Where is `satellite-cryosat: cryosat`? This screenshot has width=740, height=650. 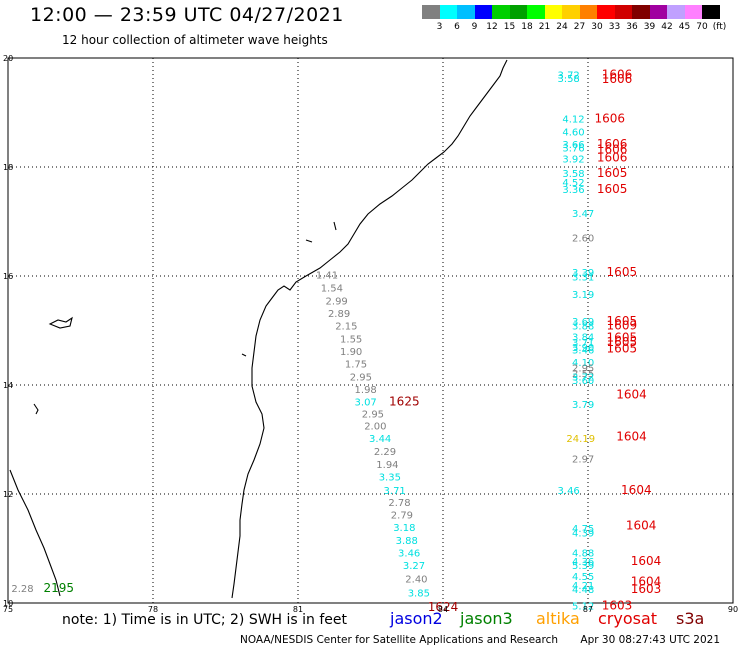 satellite-cryosat: cryosat is located at coordinates (628, 618).